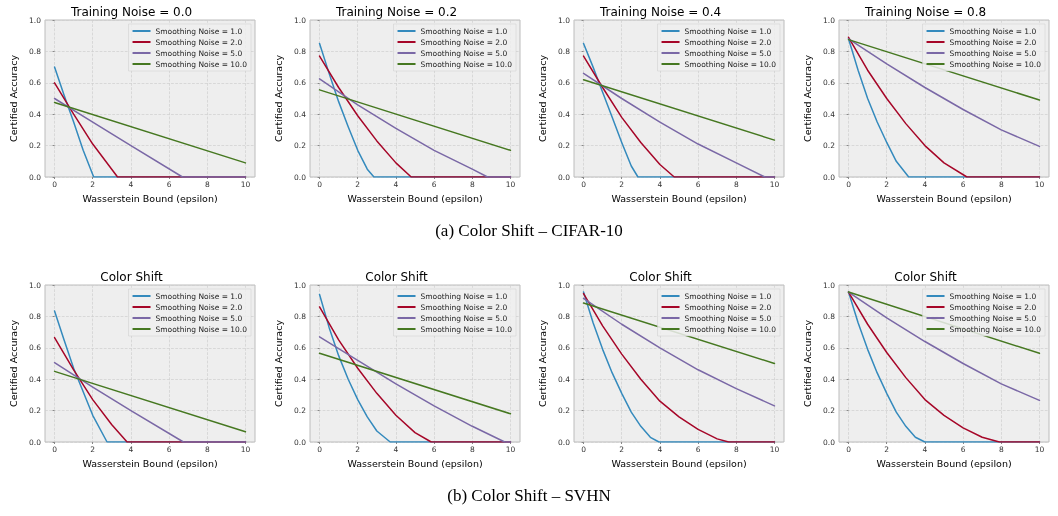 Image resolution: width=1058 pixels, height=516 pixels. I want to click on text: (b) Color Shift – SVHN, so click(529, 495).